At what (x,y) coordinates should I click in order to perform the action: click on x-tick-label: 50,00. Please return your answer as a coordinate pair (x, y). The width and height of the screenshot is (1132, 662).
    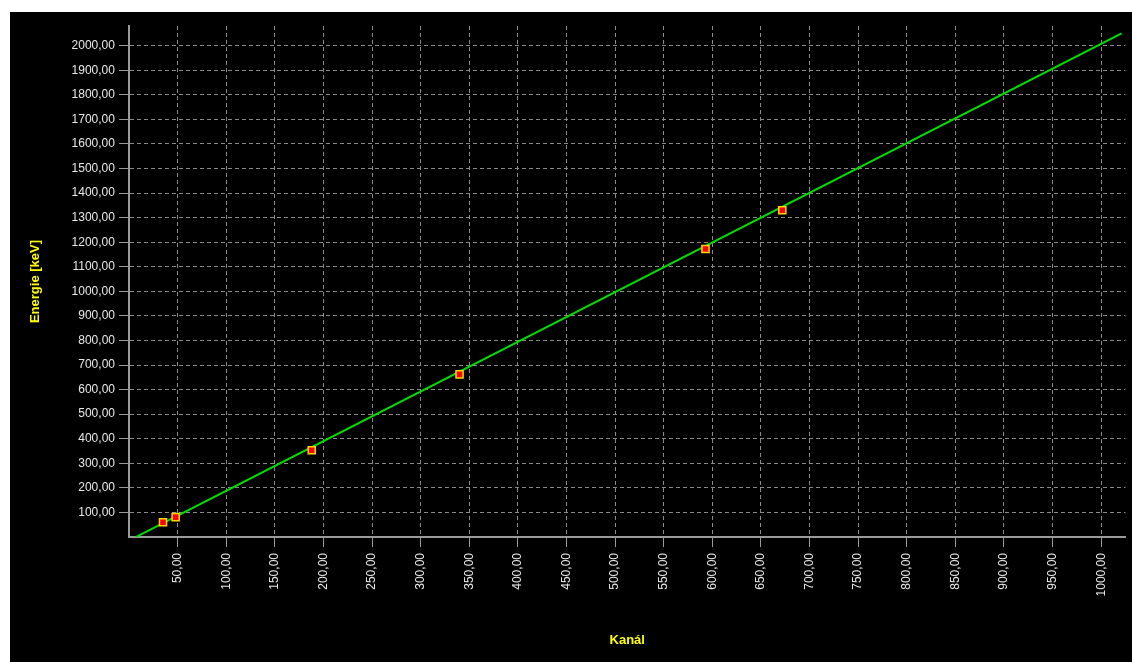
    Looking at the image, I should click on (176, 568).